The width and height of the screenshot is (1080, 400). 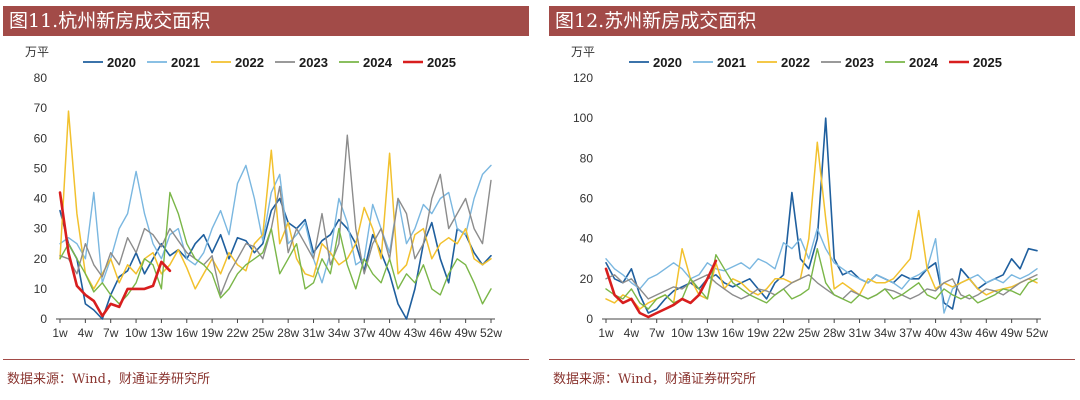 I want to click on y-tick-label: 30, so click(x=41, y=229).